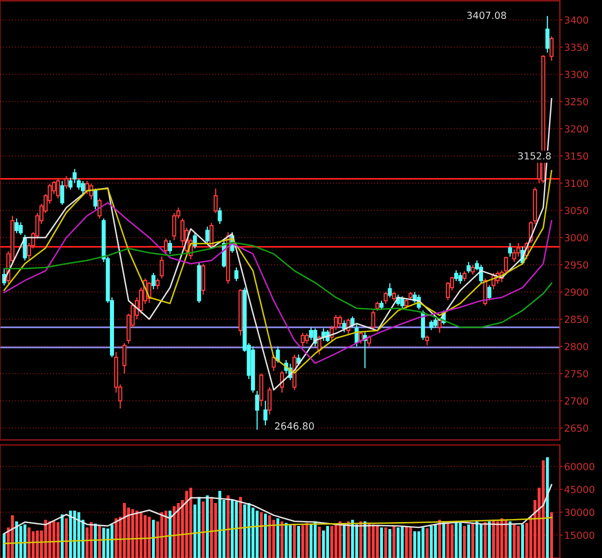 This screenshot has width=602, height=558. What do you see at coordinates (576, 183) in the screenshot?
I see `y-tick-label: 3100` at bounding box center [576, 183].